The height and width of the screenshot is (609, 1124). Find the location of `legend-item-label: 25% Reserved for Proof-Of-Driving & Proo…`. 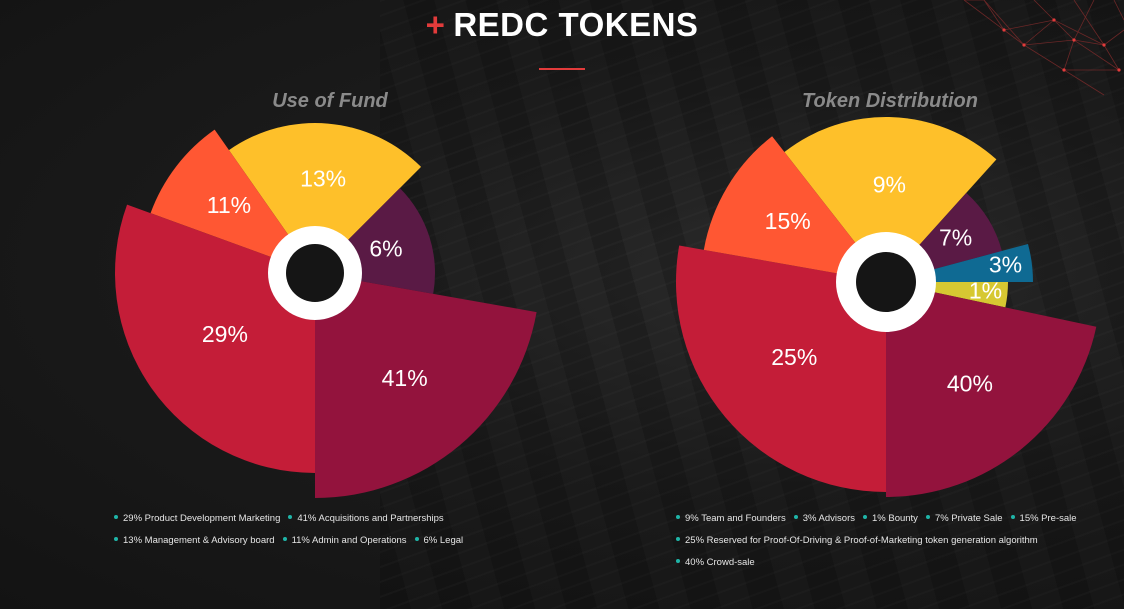

legend-item-label: 25% Reserved for Proof-Of-Driving & Proo… is located at coordinates (861, 540).